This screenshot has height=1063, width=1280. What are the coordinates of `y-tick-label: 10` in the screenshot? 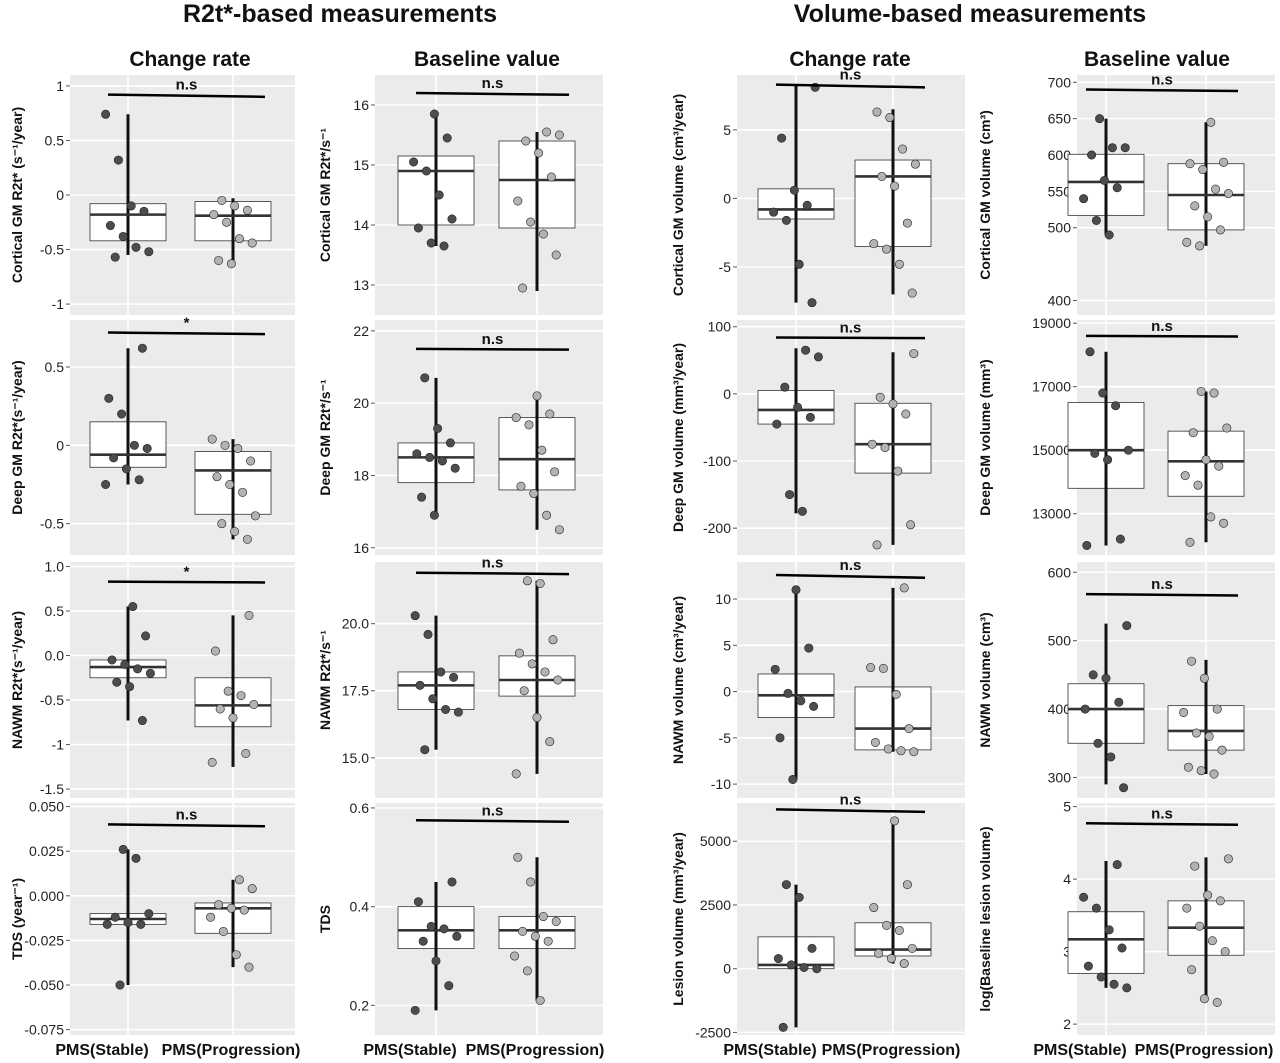 It's located at (723, 599).